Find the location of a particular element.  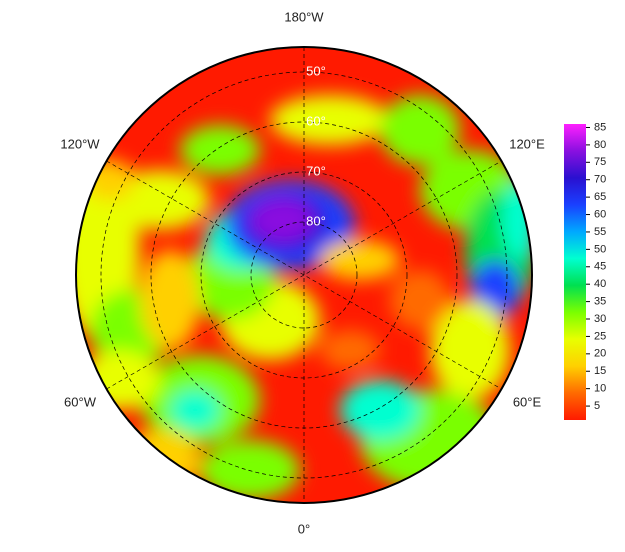

colorbar-tick-label: 15 is located at coordinates (600, 371).